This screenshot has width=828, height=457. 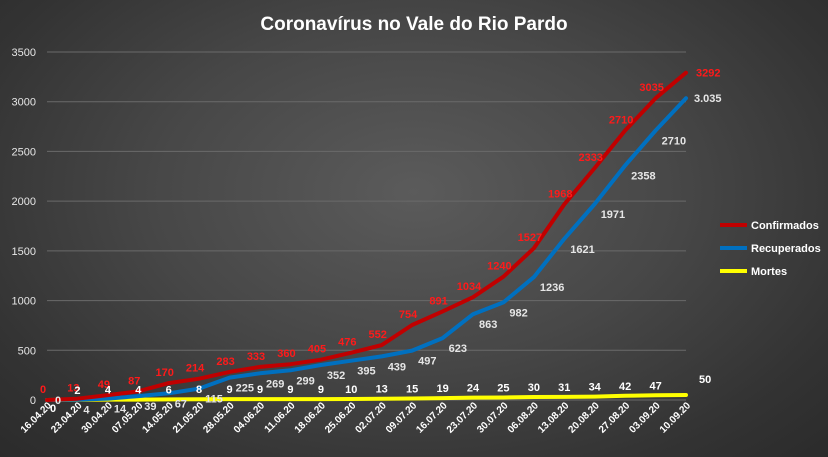 What do you see at coordinates (351, 390) in the screenshot?
I see `data-label-mortes: 10` at bounding box center [351, 390].